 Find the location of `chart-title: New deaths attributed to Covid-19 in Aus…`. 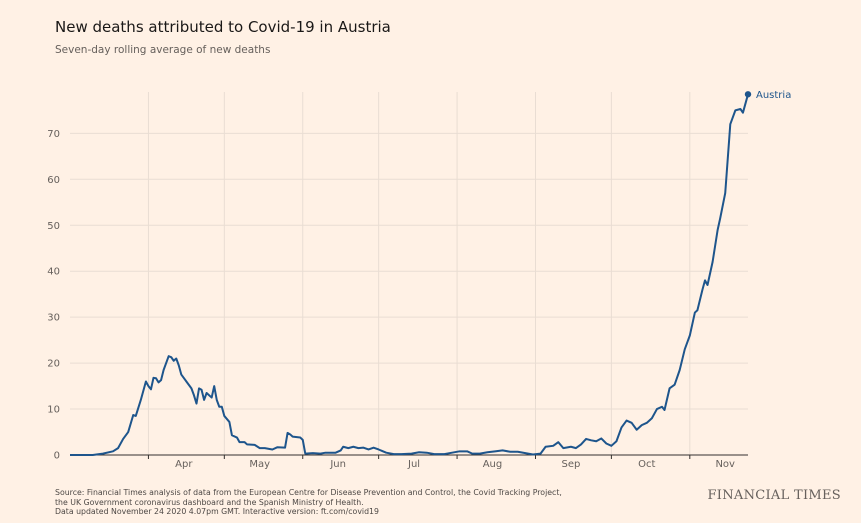

chart-title: New deaths attributed to Covid-19 in Aus… is located at coordinates (223, 27).